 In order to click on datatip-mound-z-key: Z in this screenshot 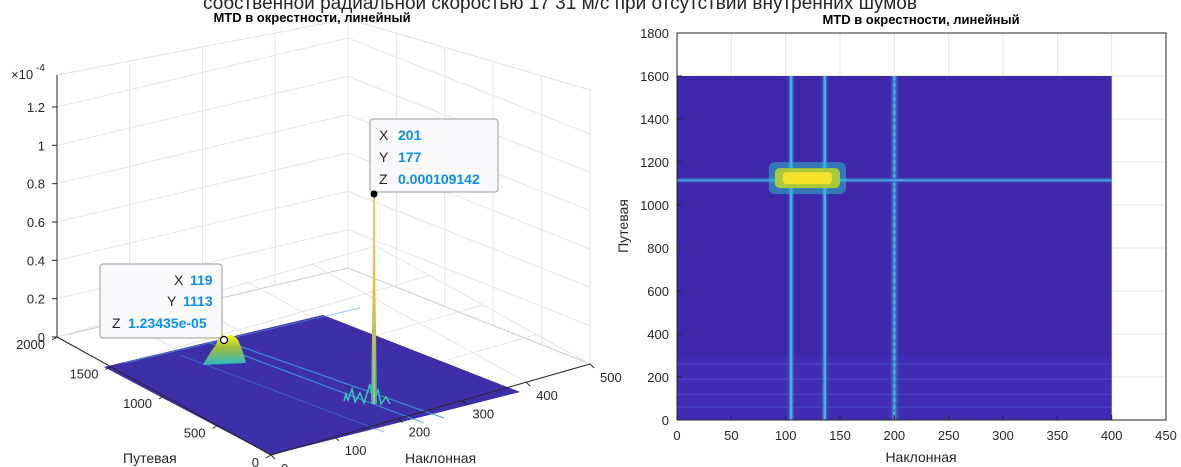, I will do `click(116, 323)`.